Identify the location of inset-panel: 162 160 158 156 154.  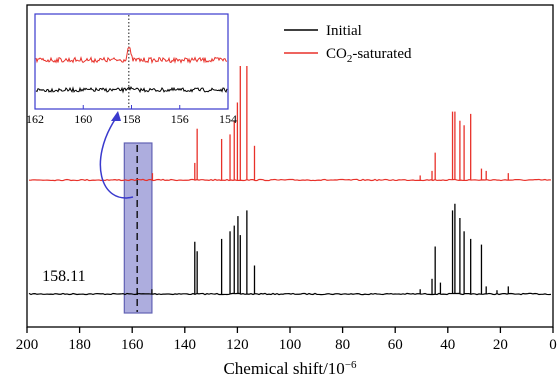
(131, 69).